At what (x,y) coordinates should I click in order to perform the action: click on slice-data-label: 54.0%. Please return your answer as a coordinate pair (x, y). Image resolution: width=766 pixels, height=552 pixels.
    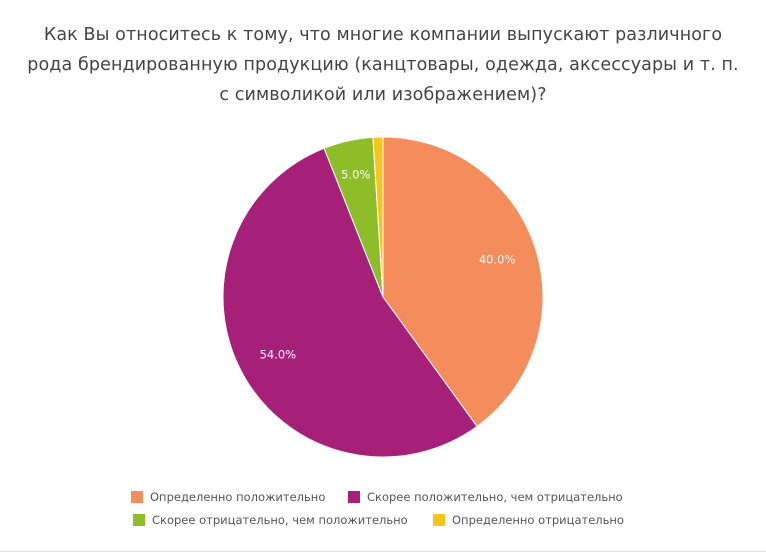
    Looking at the image, I should click on (278, 354).